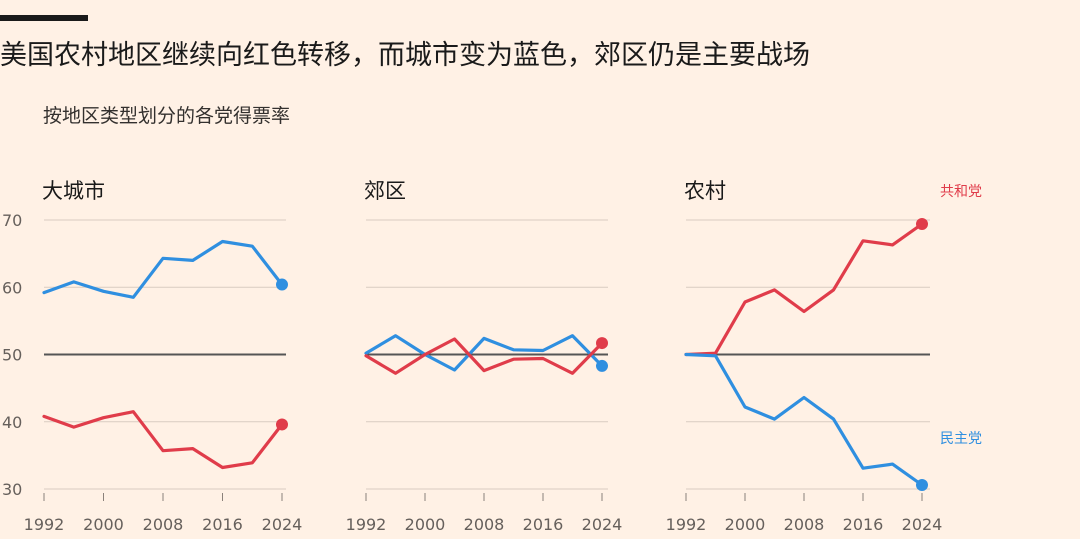  What do you see at coordinates (44, 18) in the screenshot?
I see `accent-bar` at bounding box center [44, 18].